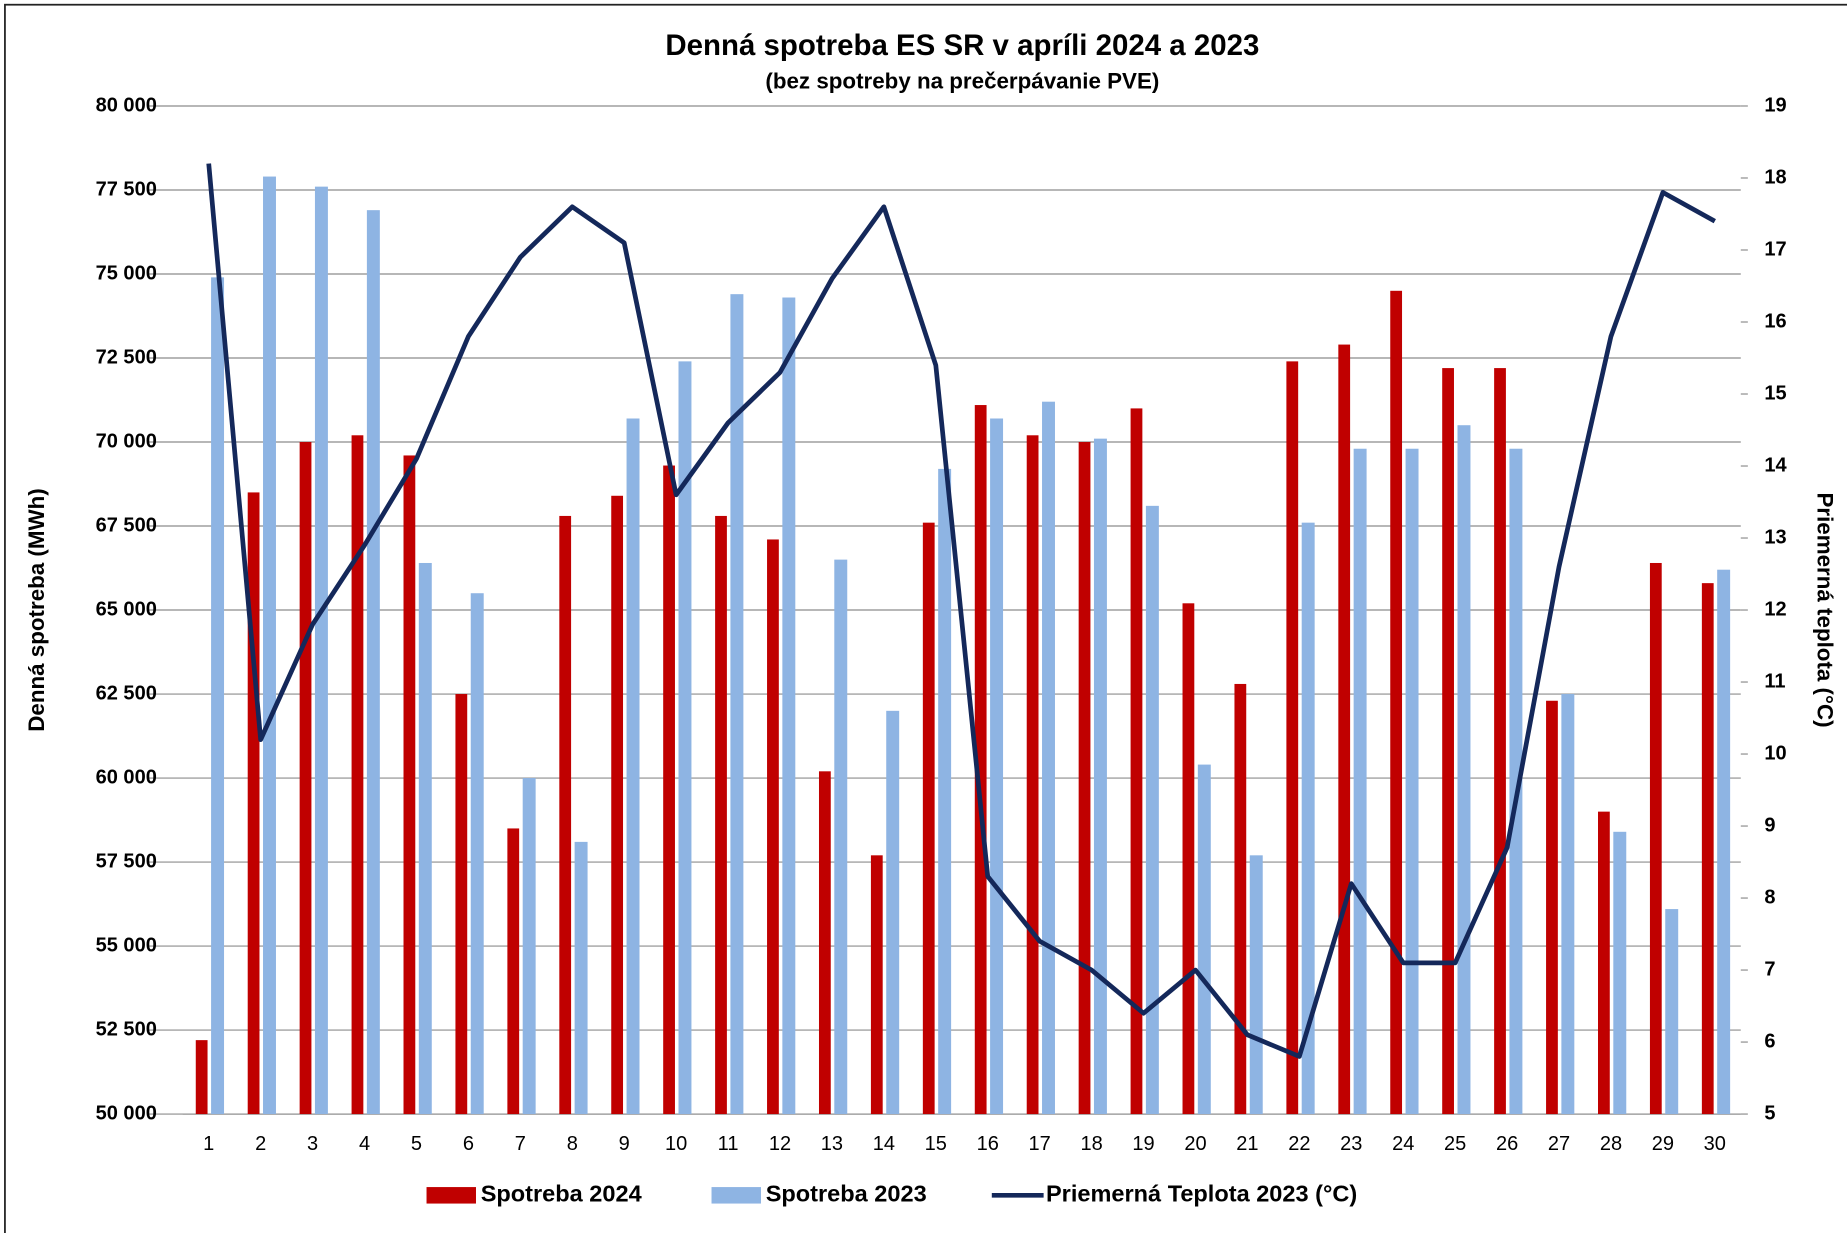 Image resolution: width=1847 pixels, height=1238 pixels. Describe the element at coordinates (126, 441) in the screenshot. I see `y-tick-label: 70 000` at that location.